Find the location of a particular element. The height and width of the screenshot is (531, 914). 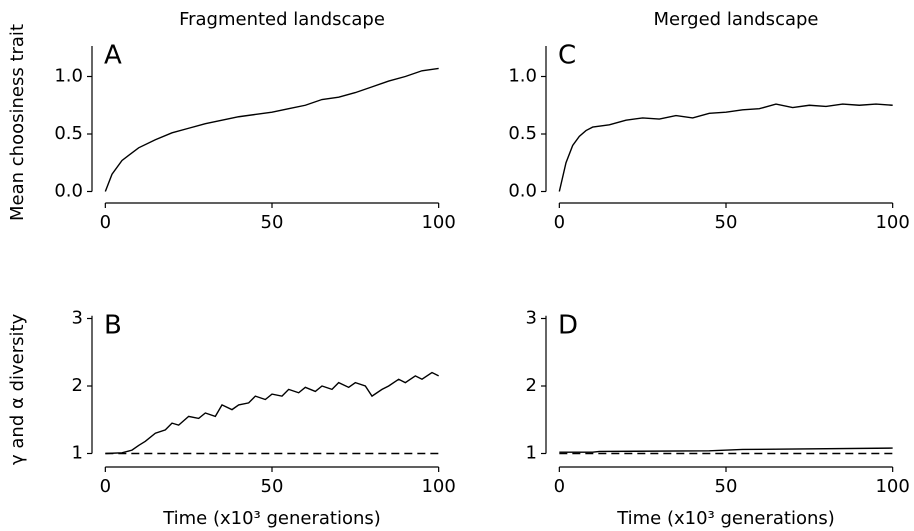

panel-label: D is located at coordinates (568, 325).